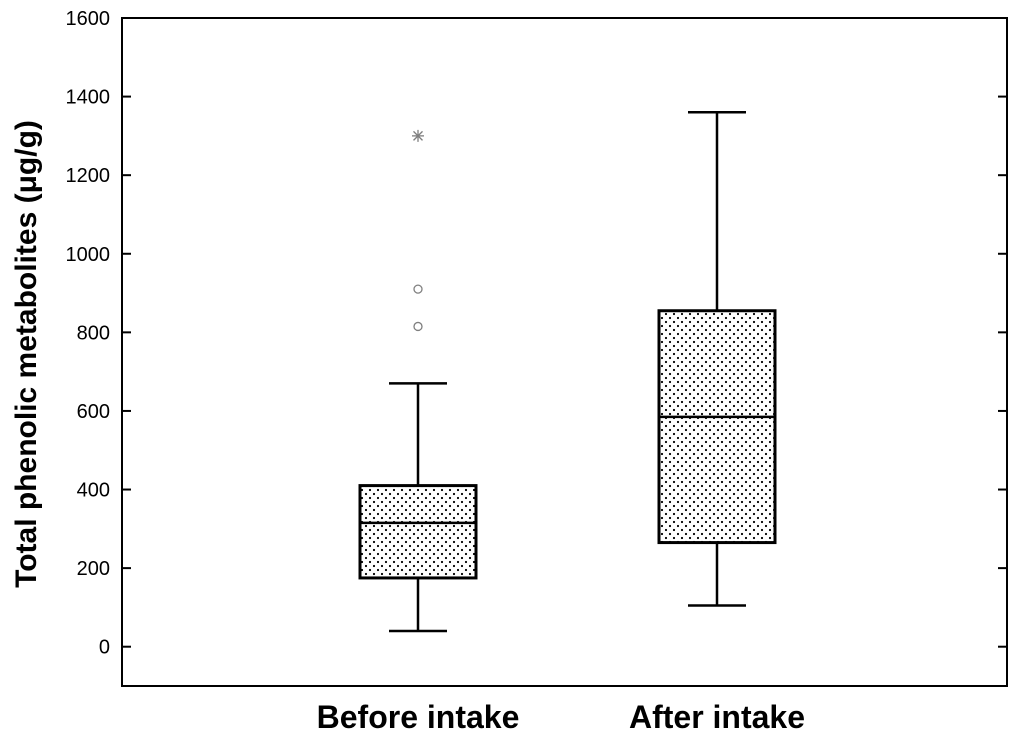  Describe the element at coordinates (93, 333) in the screenshot. I see `y-tick-label-800: 800` at that location.